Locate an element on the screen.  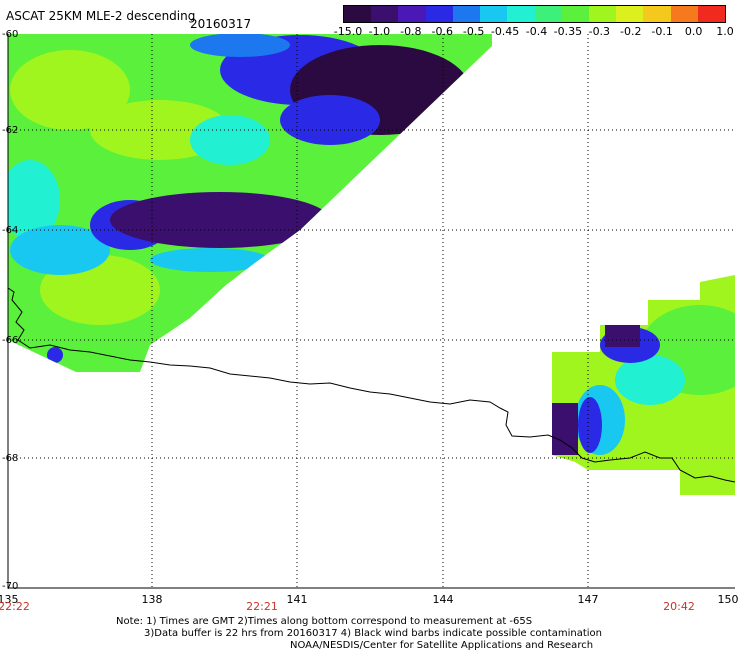
lon-label: 147 is located at coordinates (588, 599).